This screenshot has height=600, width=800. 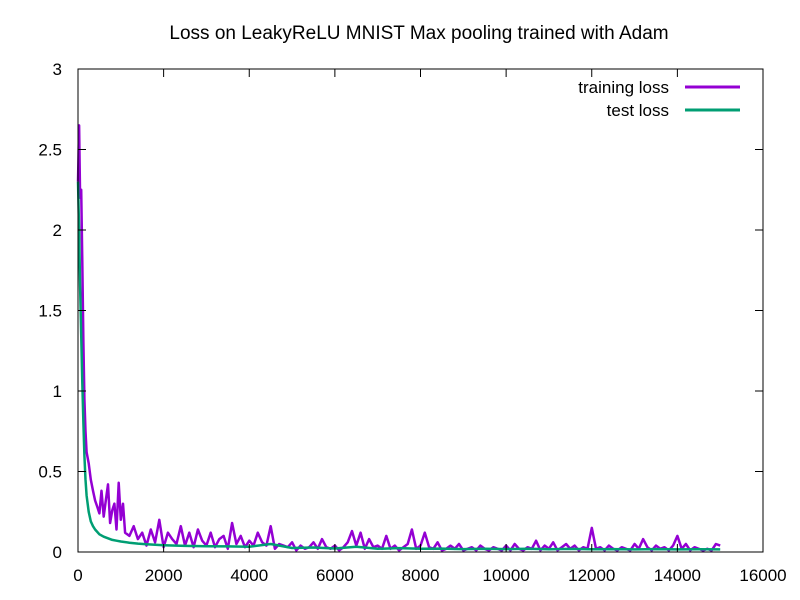 What do you see at coordinates (505, 575) in the screenshot?
I see `x-tick-label: 10000` at bounding box center [505, 575].